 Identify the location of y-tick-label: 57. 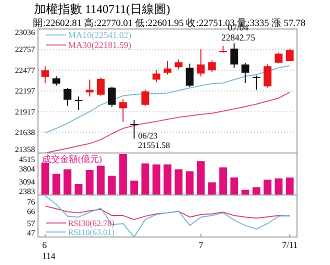
(31, 223).